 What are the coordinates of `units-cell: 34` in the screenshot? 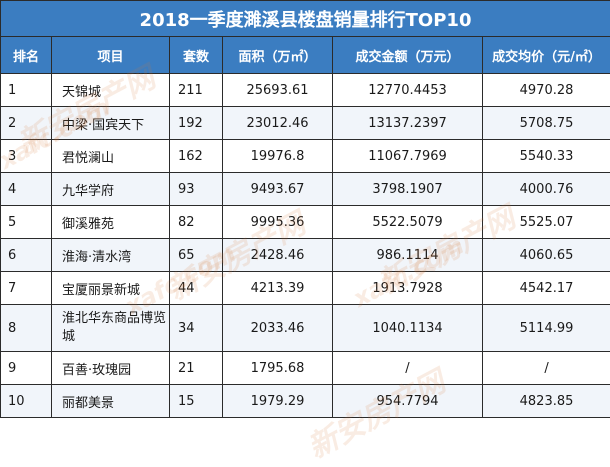 It's located at (196, 328).